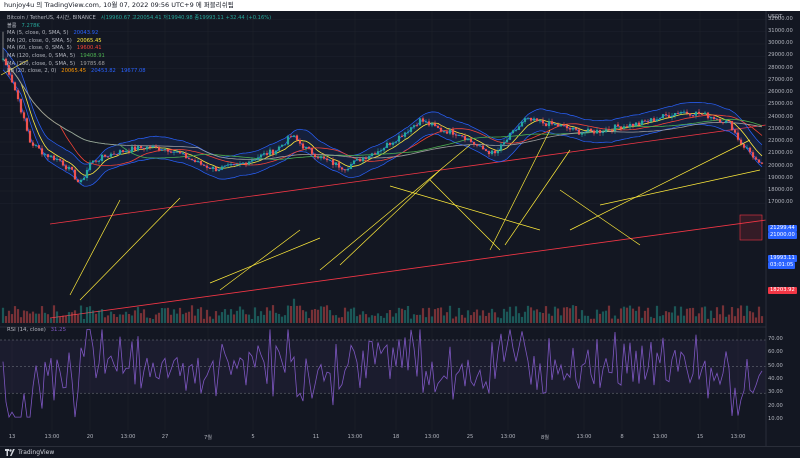  I want to click on indicator-row: MA (60, close, 0, SMA, 5) 19600.41, so click(139, 49).